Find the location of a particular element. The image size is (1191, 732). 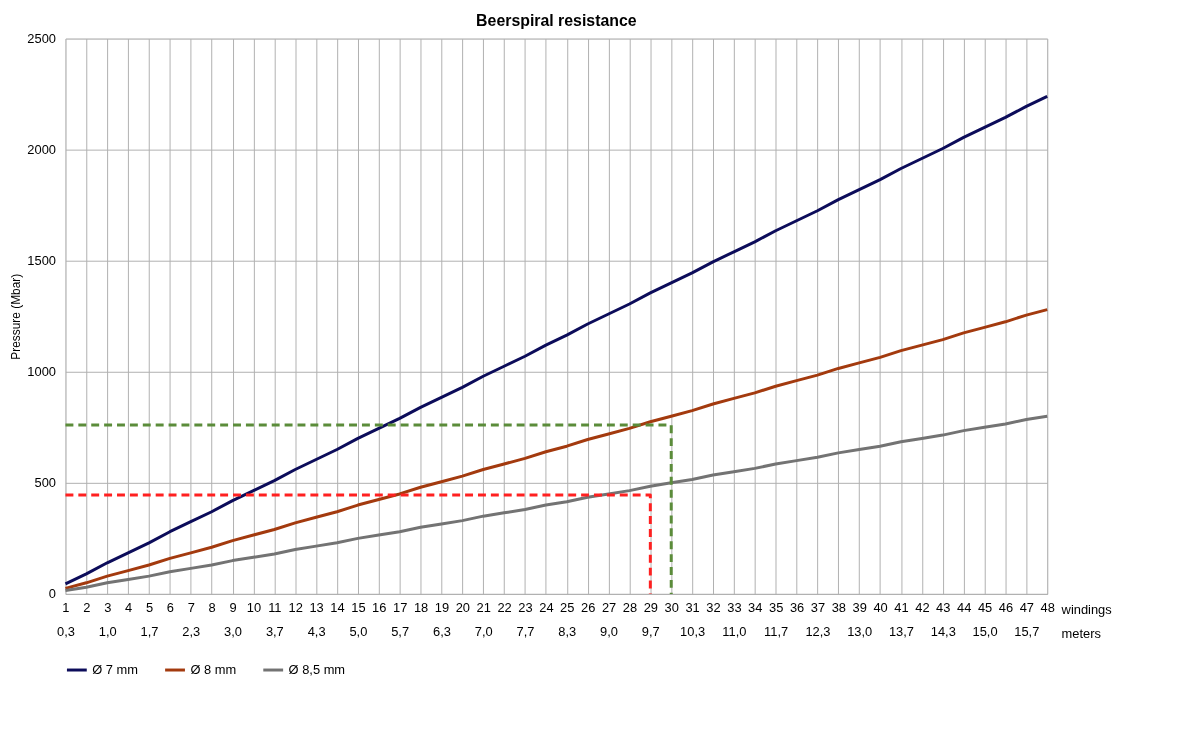

x-tick-label: 15 5,0 is located at coordinates (358, 620).